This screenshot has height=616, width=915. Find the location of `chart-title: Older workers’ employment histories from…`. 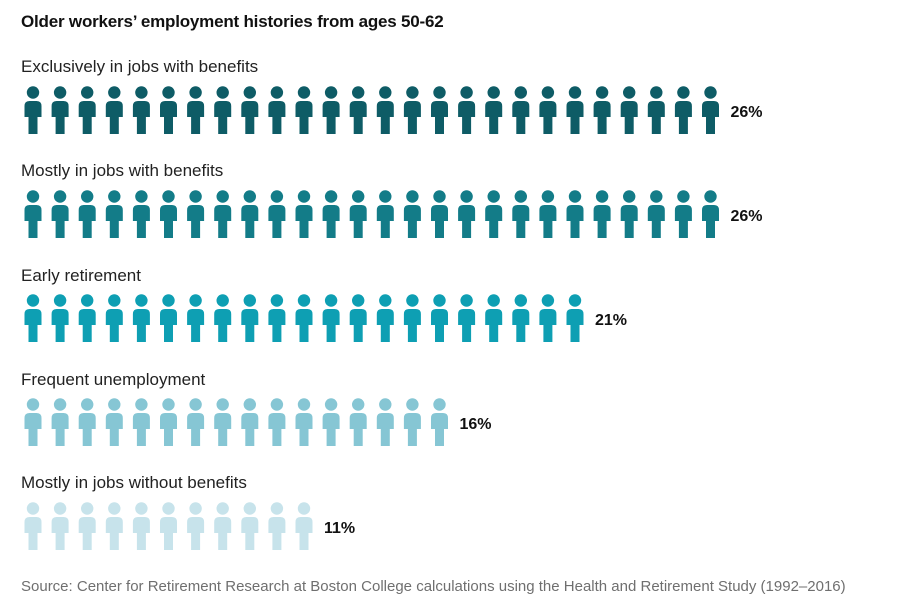

chart-title: Older workers’ employment histories from… is located at coordinates (232, 21).